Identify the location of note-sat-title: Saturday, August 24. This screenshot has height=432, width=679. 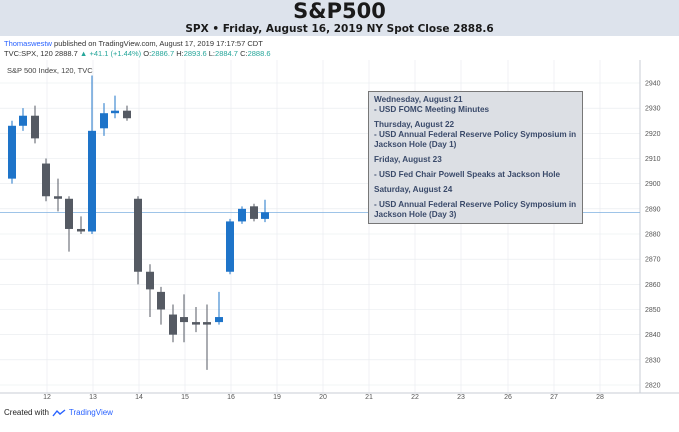
(413, 189).